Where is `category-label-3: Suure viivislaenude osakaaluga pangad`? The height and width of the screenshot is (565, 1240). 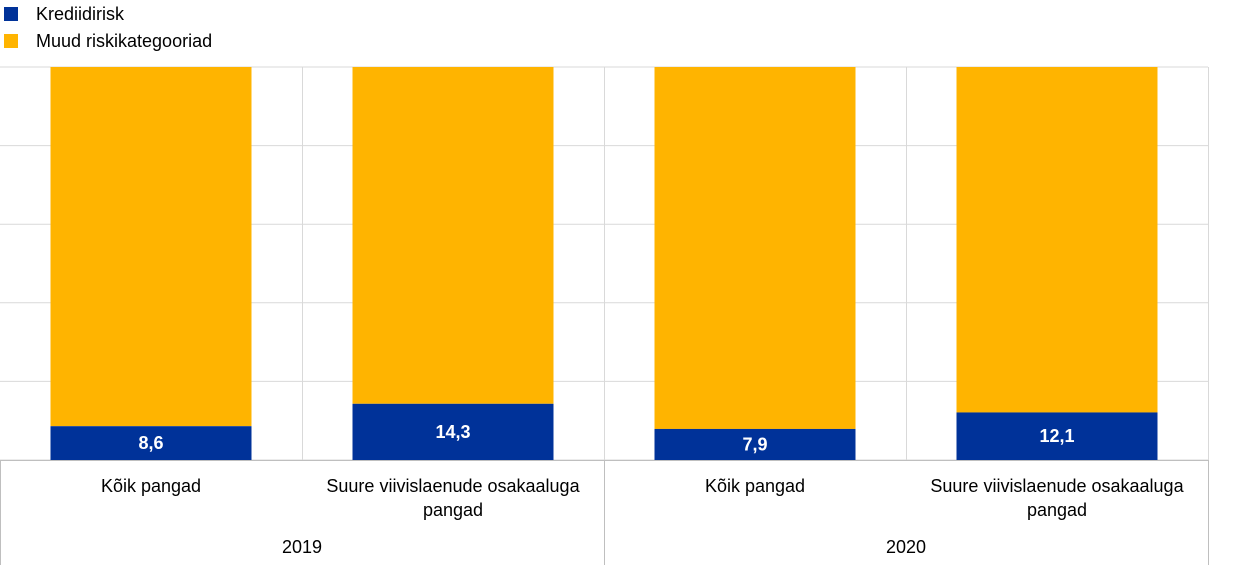
category-label-3: Suure viivislaenude osakaaluga pangad is located at coordinates (1057, 498).